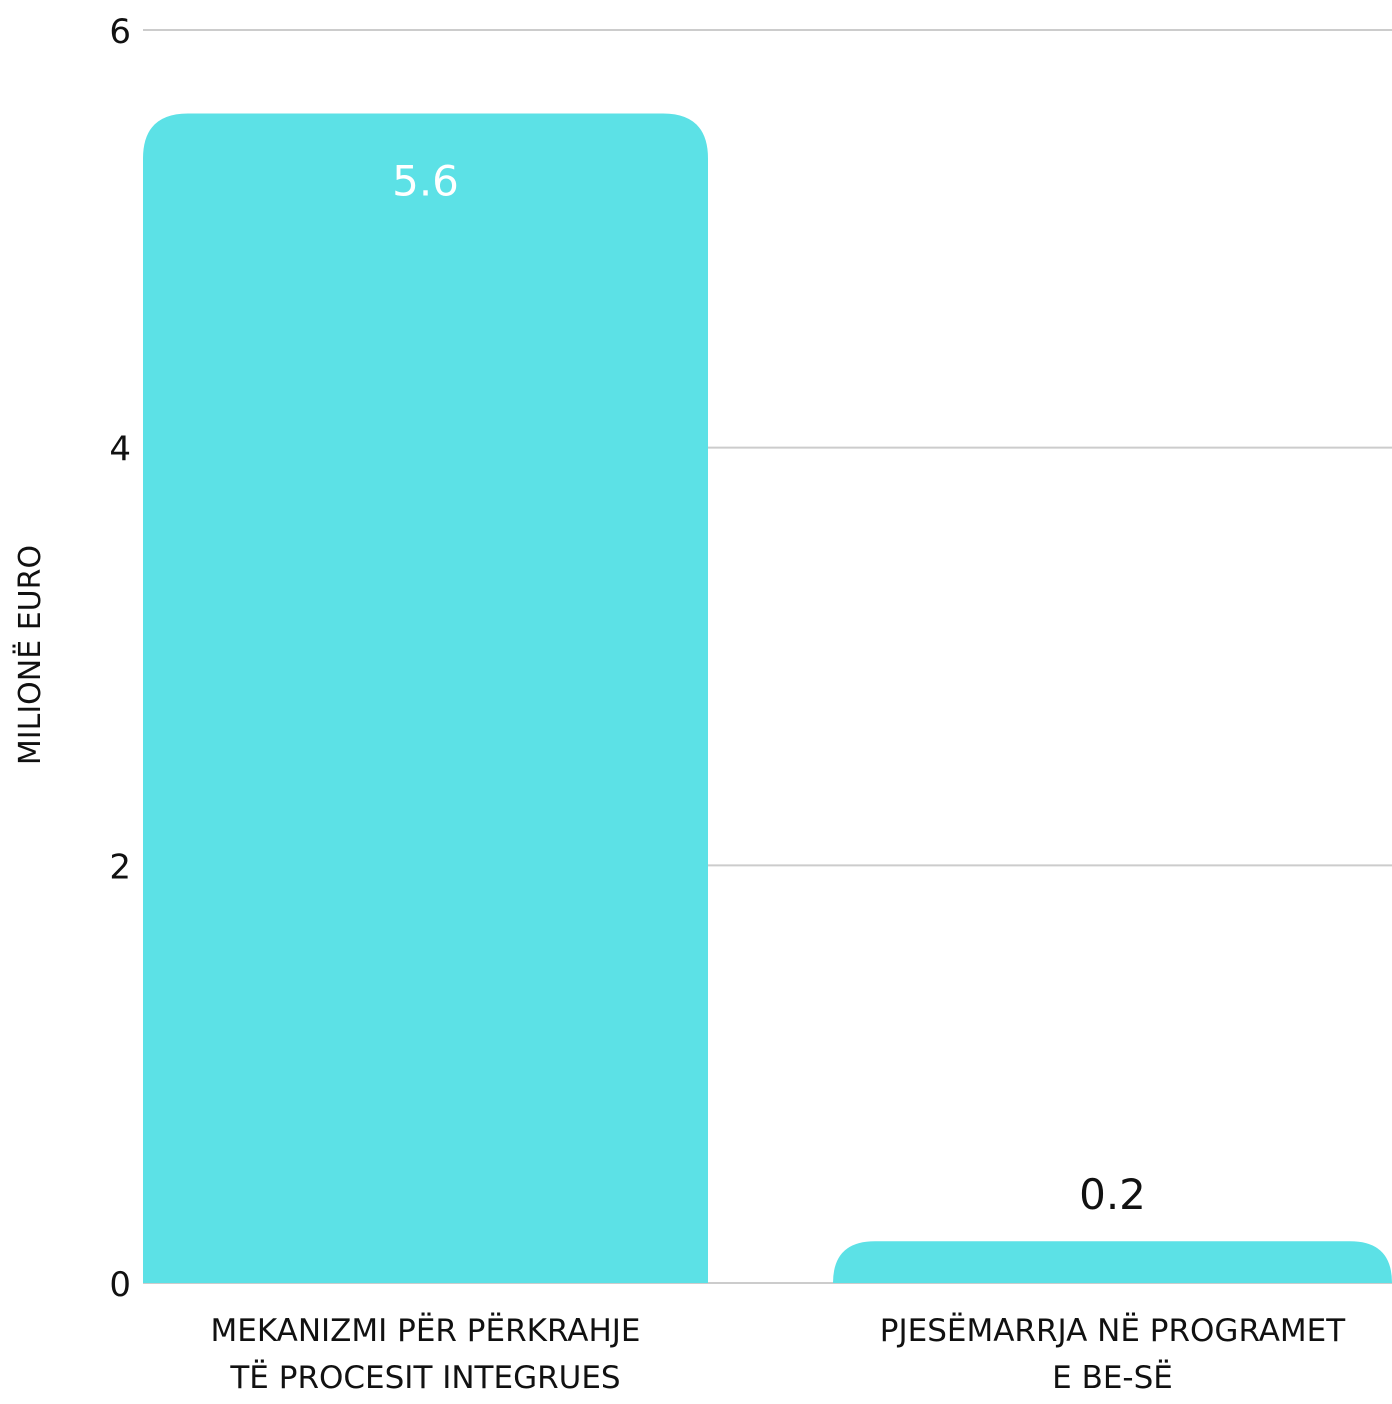 This screenshot has height=1404, width=1392. I want to click on x-category-label: E BE-SË, so click(1112, 1378).